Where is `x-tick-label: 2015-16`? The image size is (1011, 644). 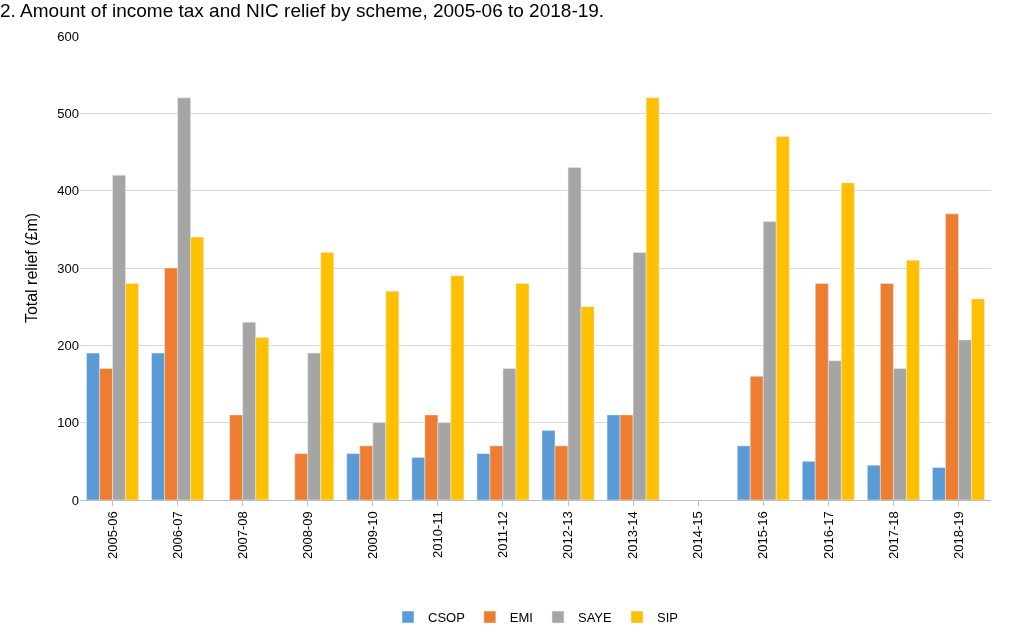 x-tick-label: 2015-16 is located at coordinates (763, 535).